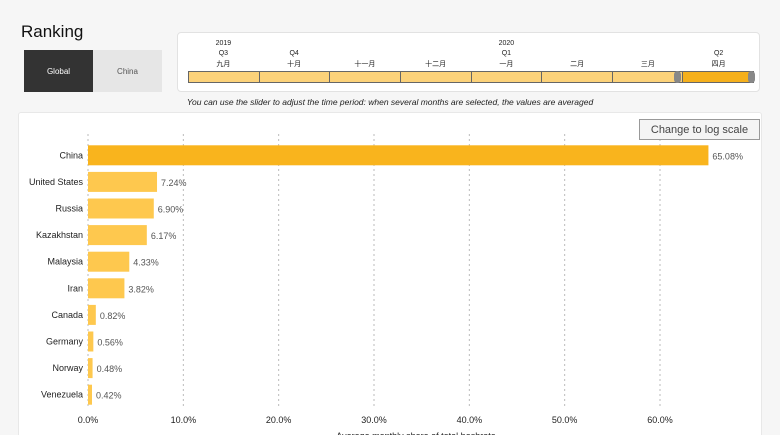 Image resolution: width=780 pixels, height=435 pixels. I want to click on tab-china: China, so click(127, 71).